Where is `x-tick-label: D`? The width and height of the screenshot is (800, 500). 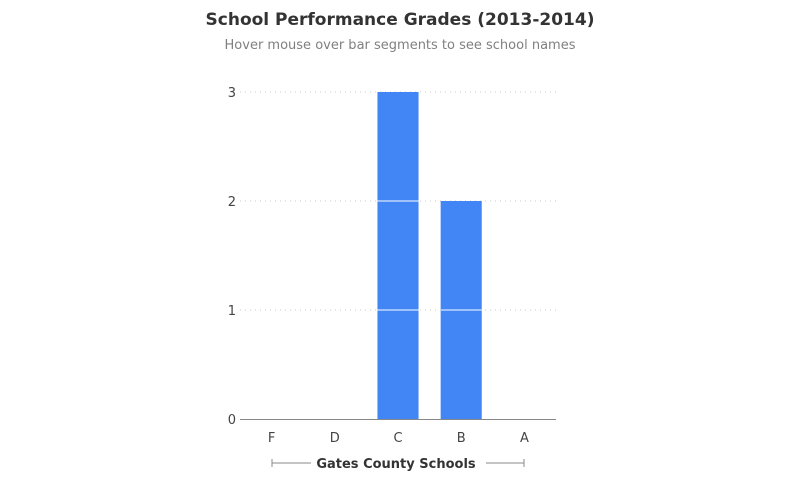
x-tick-label: D is located at coordinates (335, 438).